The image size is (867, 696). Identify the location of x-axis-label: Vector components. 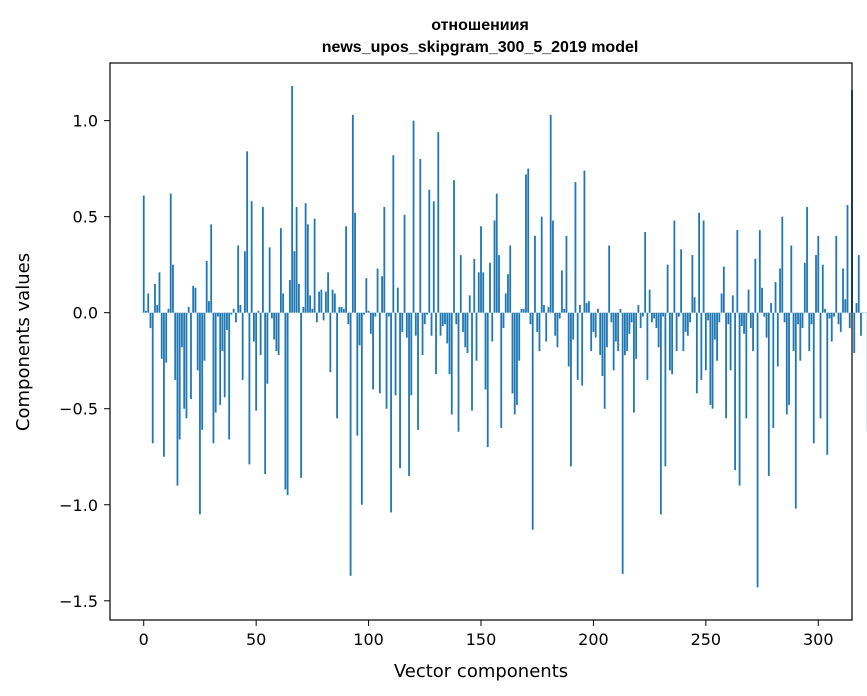
(481, 671).